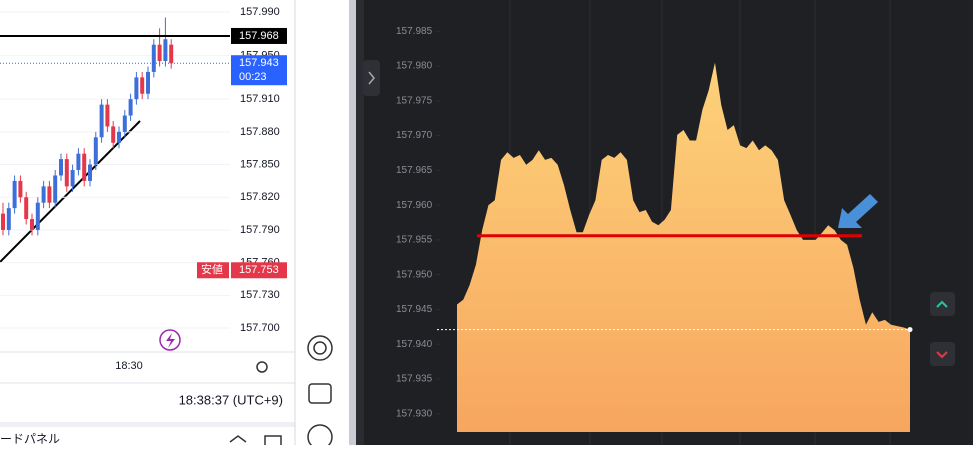 This screenshot has height=450, width=973. I want to click on y-tick-label: 157.975, so click(414, 100).